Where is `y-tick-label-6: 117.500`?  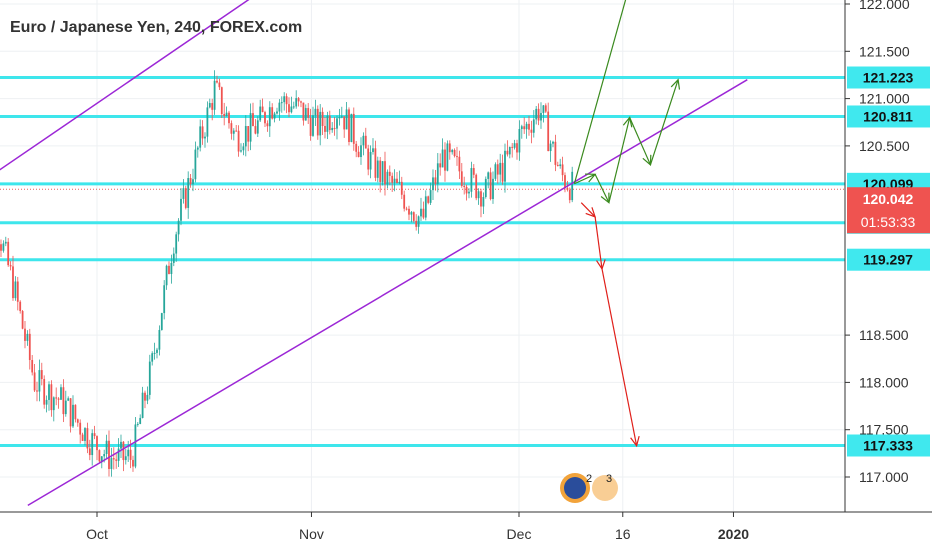 y-tick-label-6: 117.500 is located at coordinates (884, 430).